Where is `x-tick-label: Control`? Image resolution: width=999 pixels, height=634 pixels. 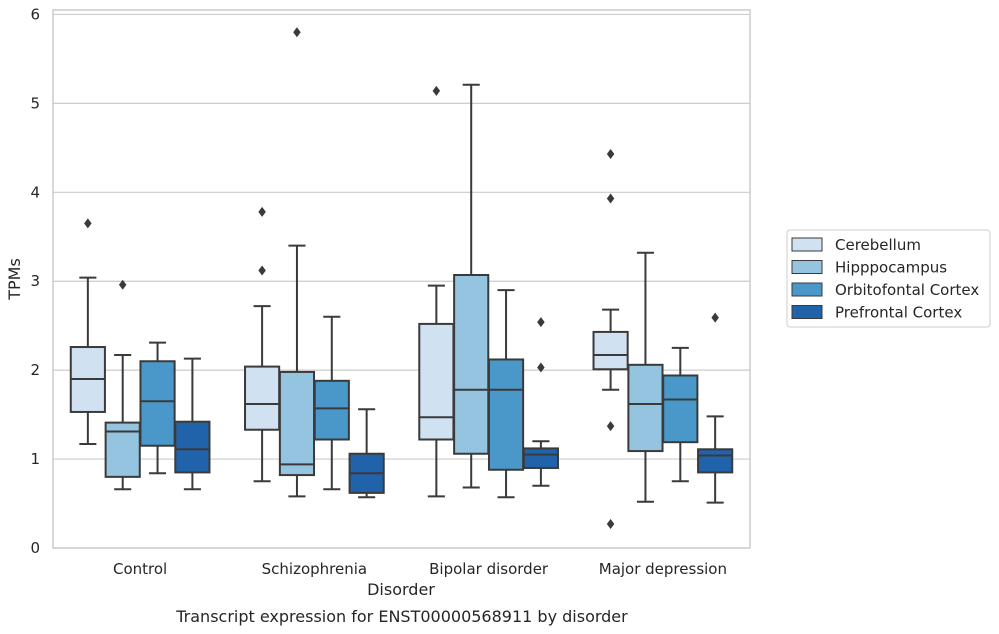 x-tick-label: Control is located at coordinates (140, 569).